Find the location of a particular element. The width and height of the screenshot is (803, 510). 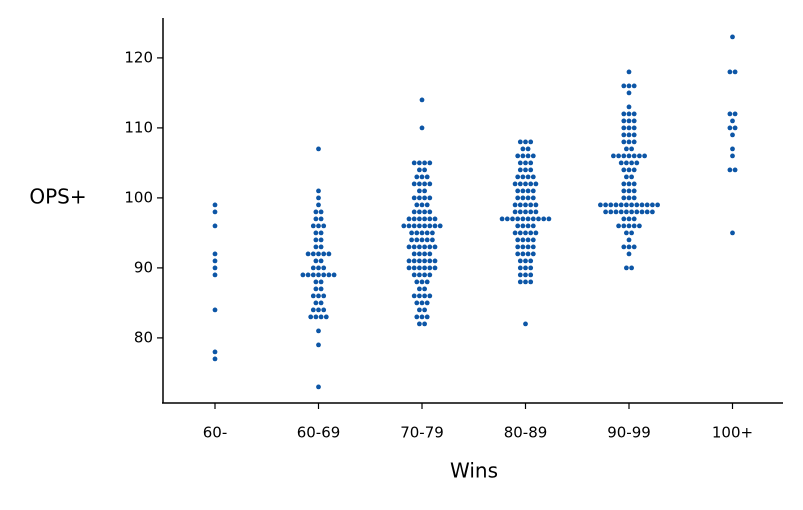

y-tick-label: 90 is located at coordinates (143, 267).